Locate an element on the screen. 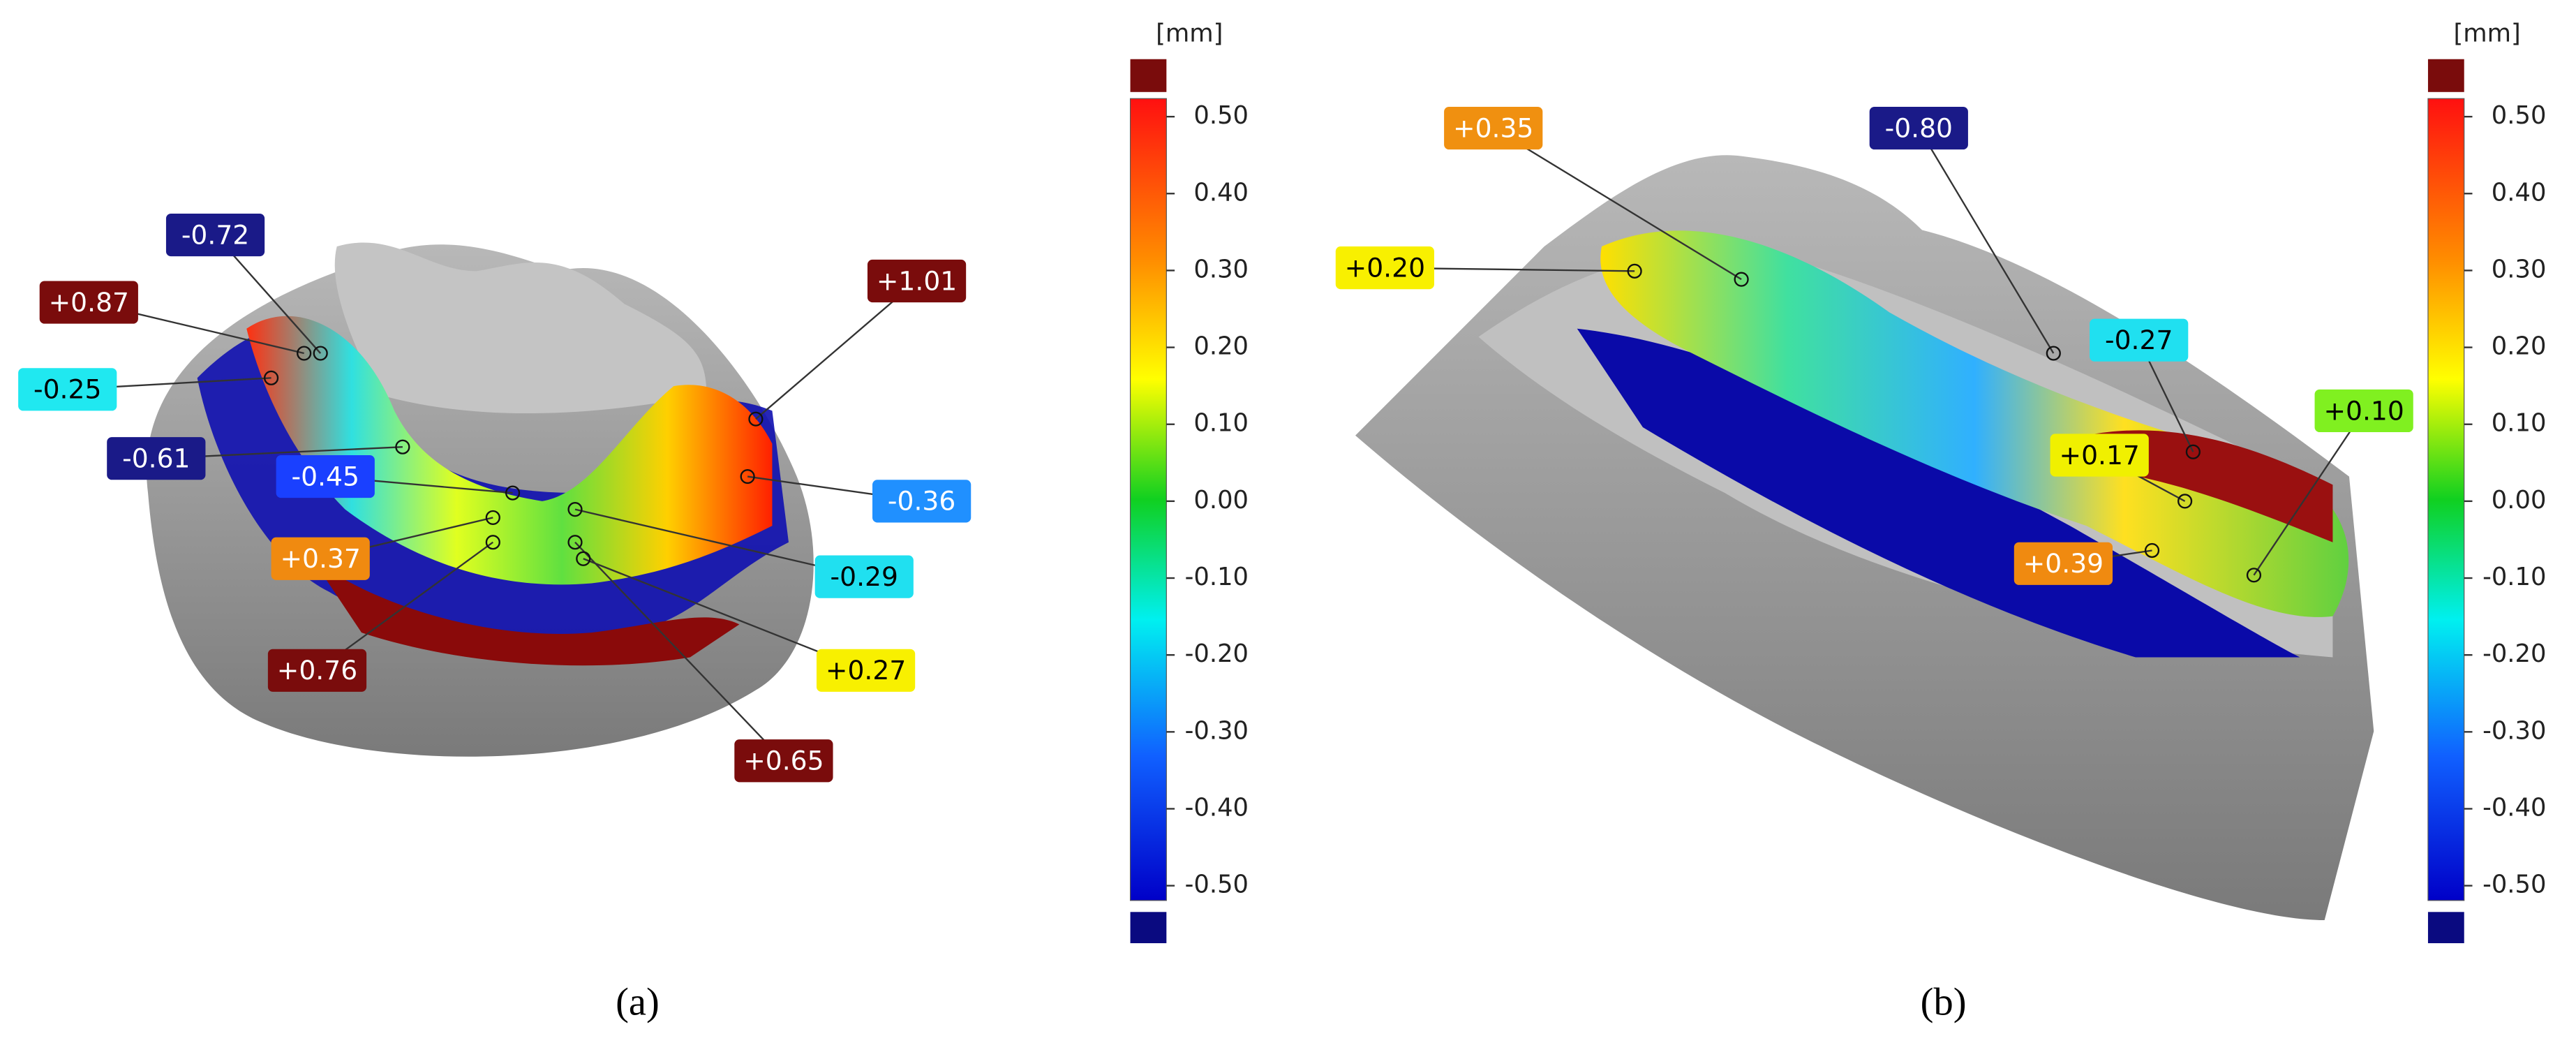 Image resolution: width=2576 pixels, height=1050 pixels. deviation-label: +1.01 is located at coordinates (917, 280).